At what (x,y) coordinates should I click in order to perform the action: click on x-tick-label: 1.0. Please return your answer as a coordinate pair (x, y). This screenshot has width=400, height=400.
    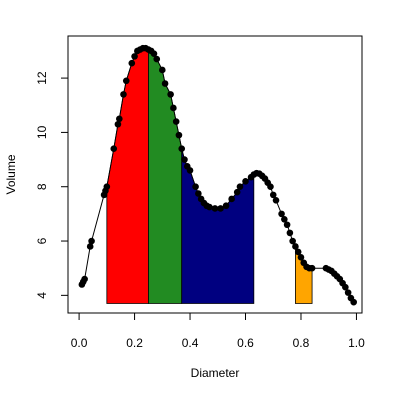
    Looking at the image, I should click on (356, 343).